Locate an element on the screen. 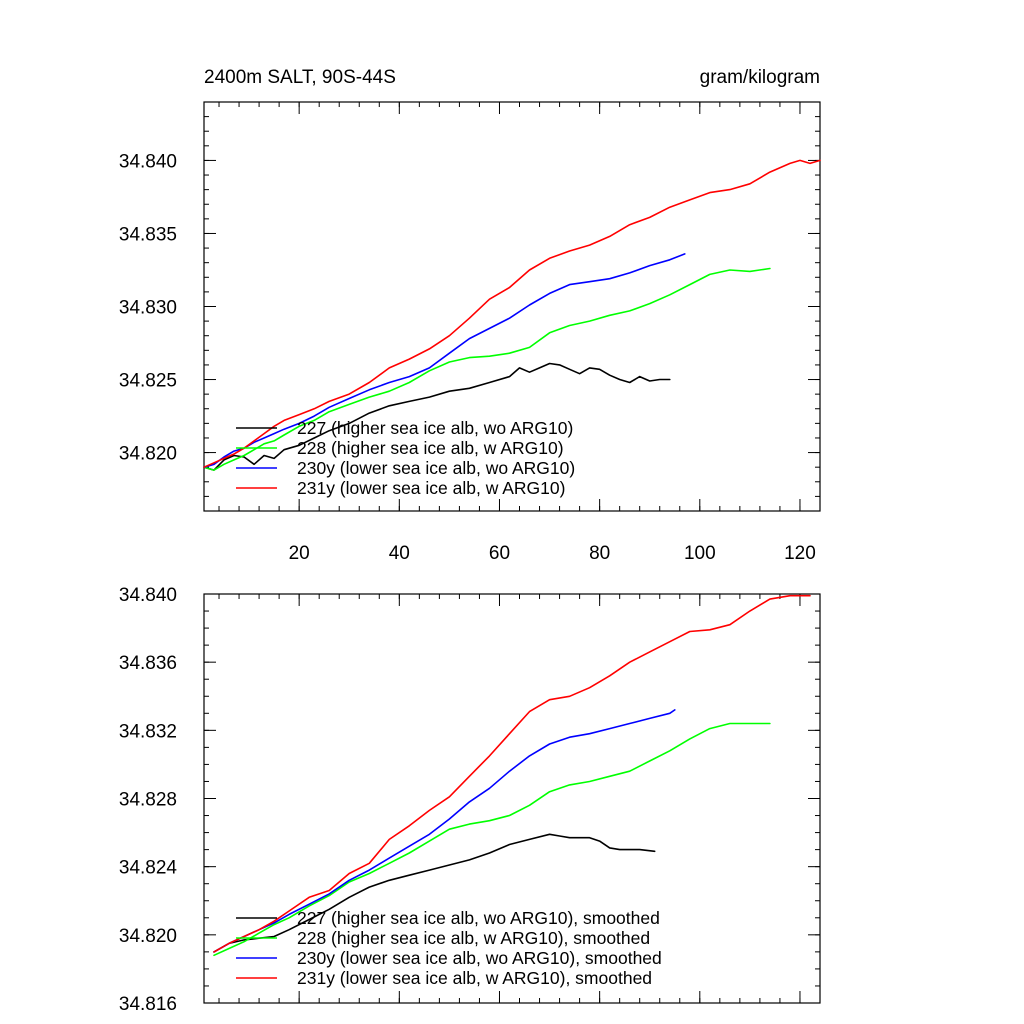  x-tick-label: 100 is located at coordinates (700, 553).